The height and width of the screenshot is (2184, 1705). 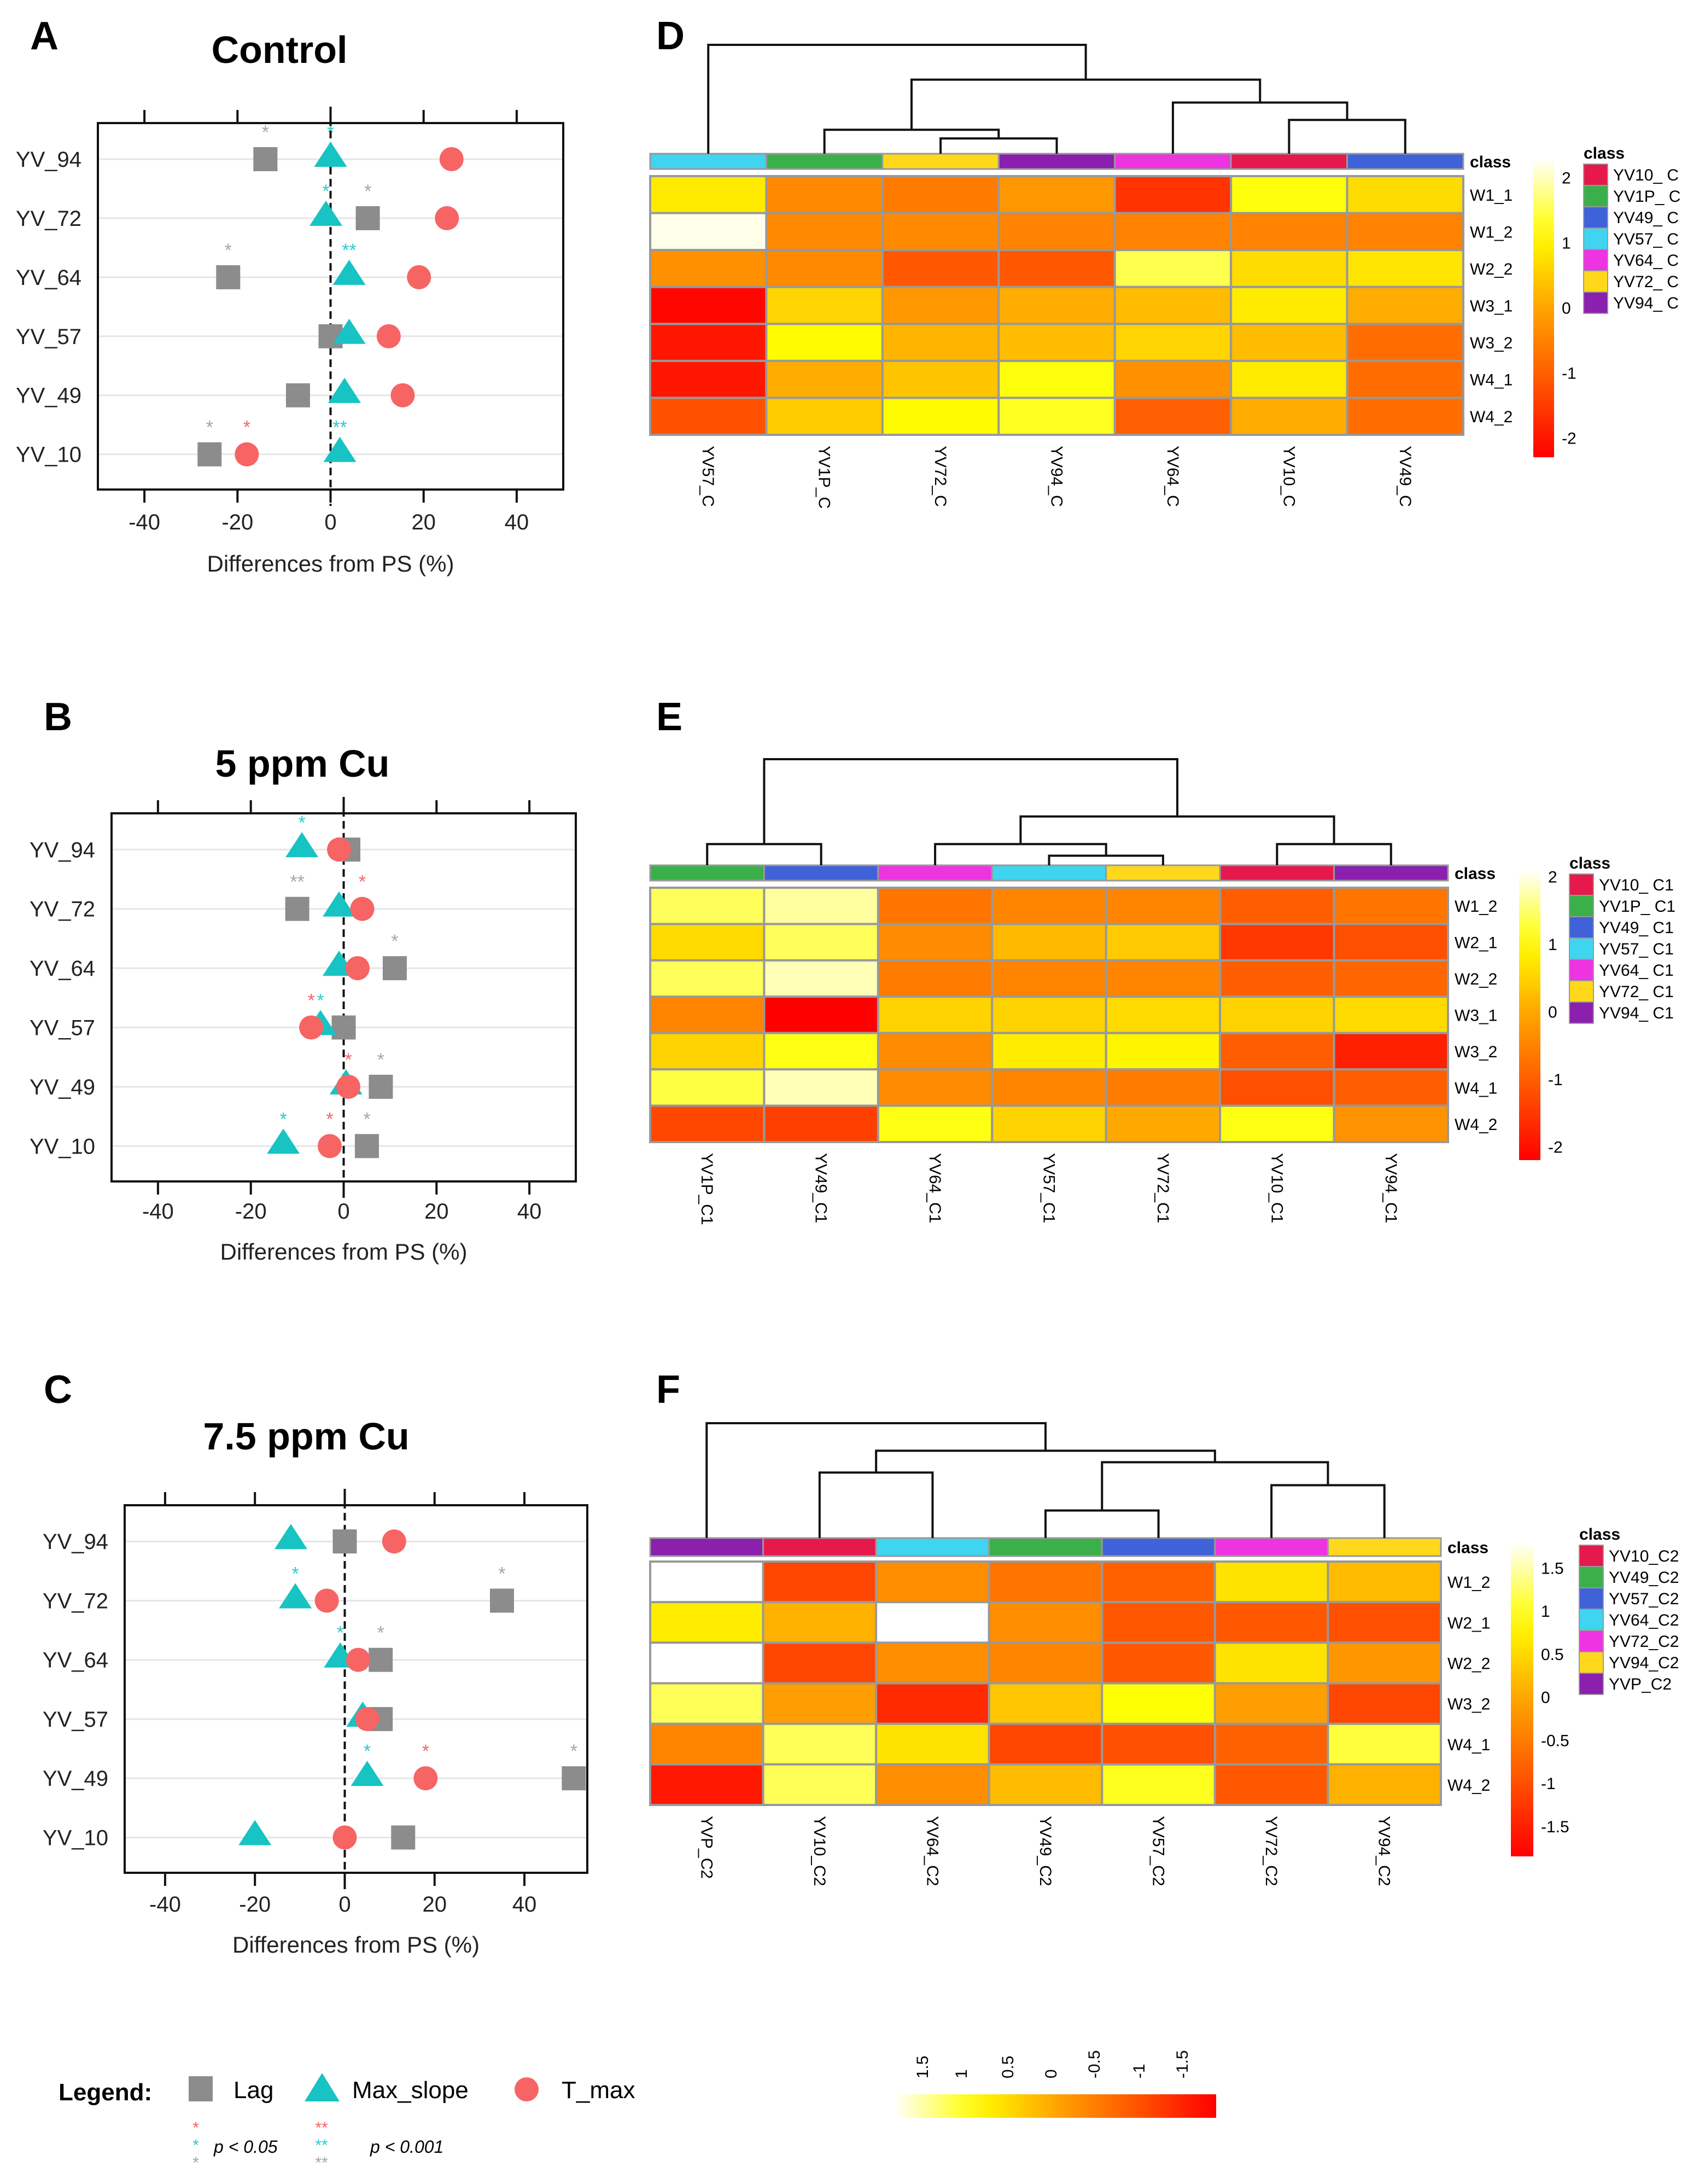 What do you see at coordinates (196, 2145) in the screenshot?
I see `legend-single-star: *` at bounding box center [196, 2145].